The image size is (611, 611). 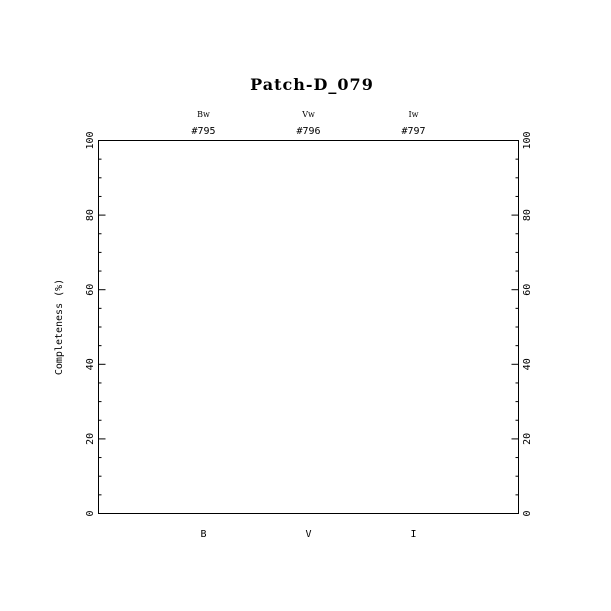 What do you see at coordinates (308, 114) in the screenshot?
I see `filter-label: Vw` at bounding box center [308, 114].